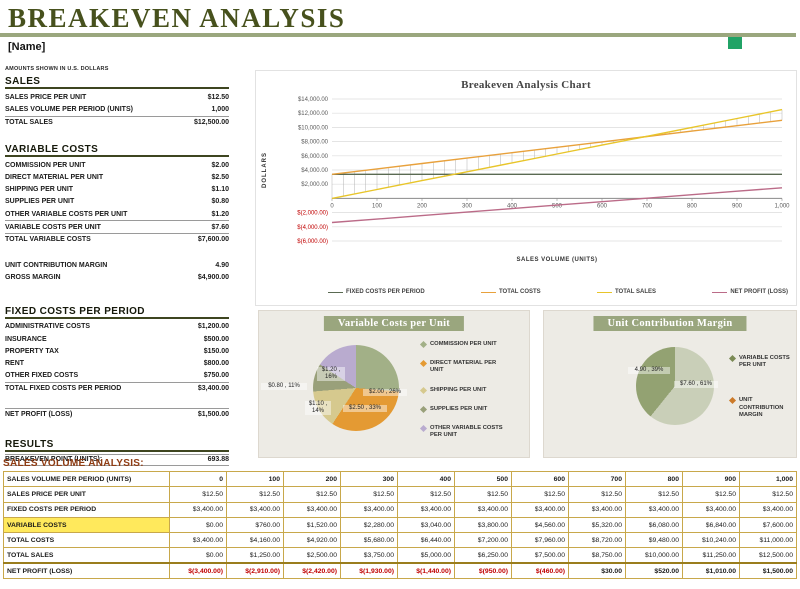 The image size is (800, 589). What do you see at coordinates (369, 555) in the screenshot?
I see `table-cell: $3,750.00` at bounding box center [369, 555].